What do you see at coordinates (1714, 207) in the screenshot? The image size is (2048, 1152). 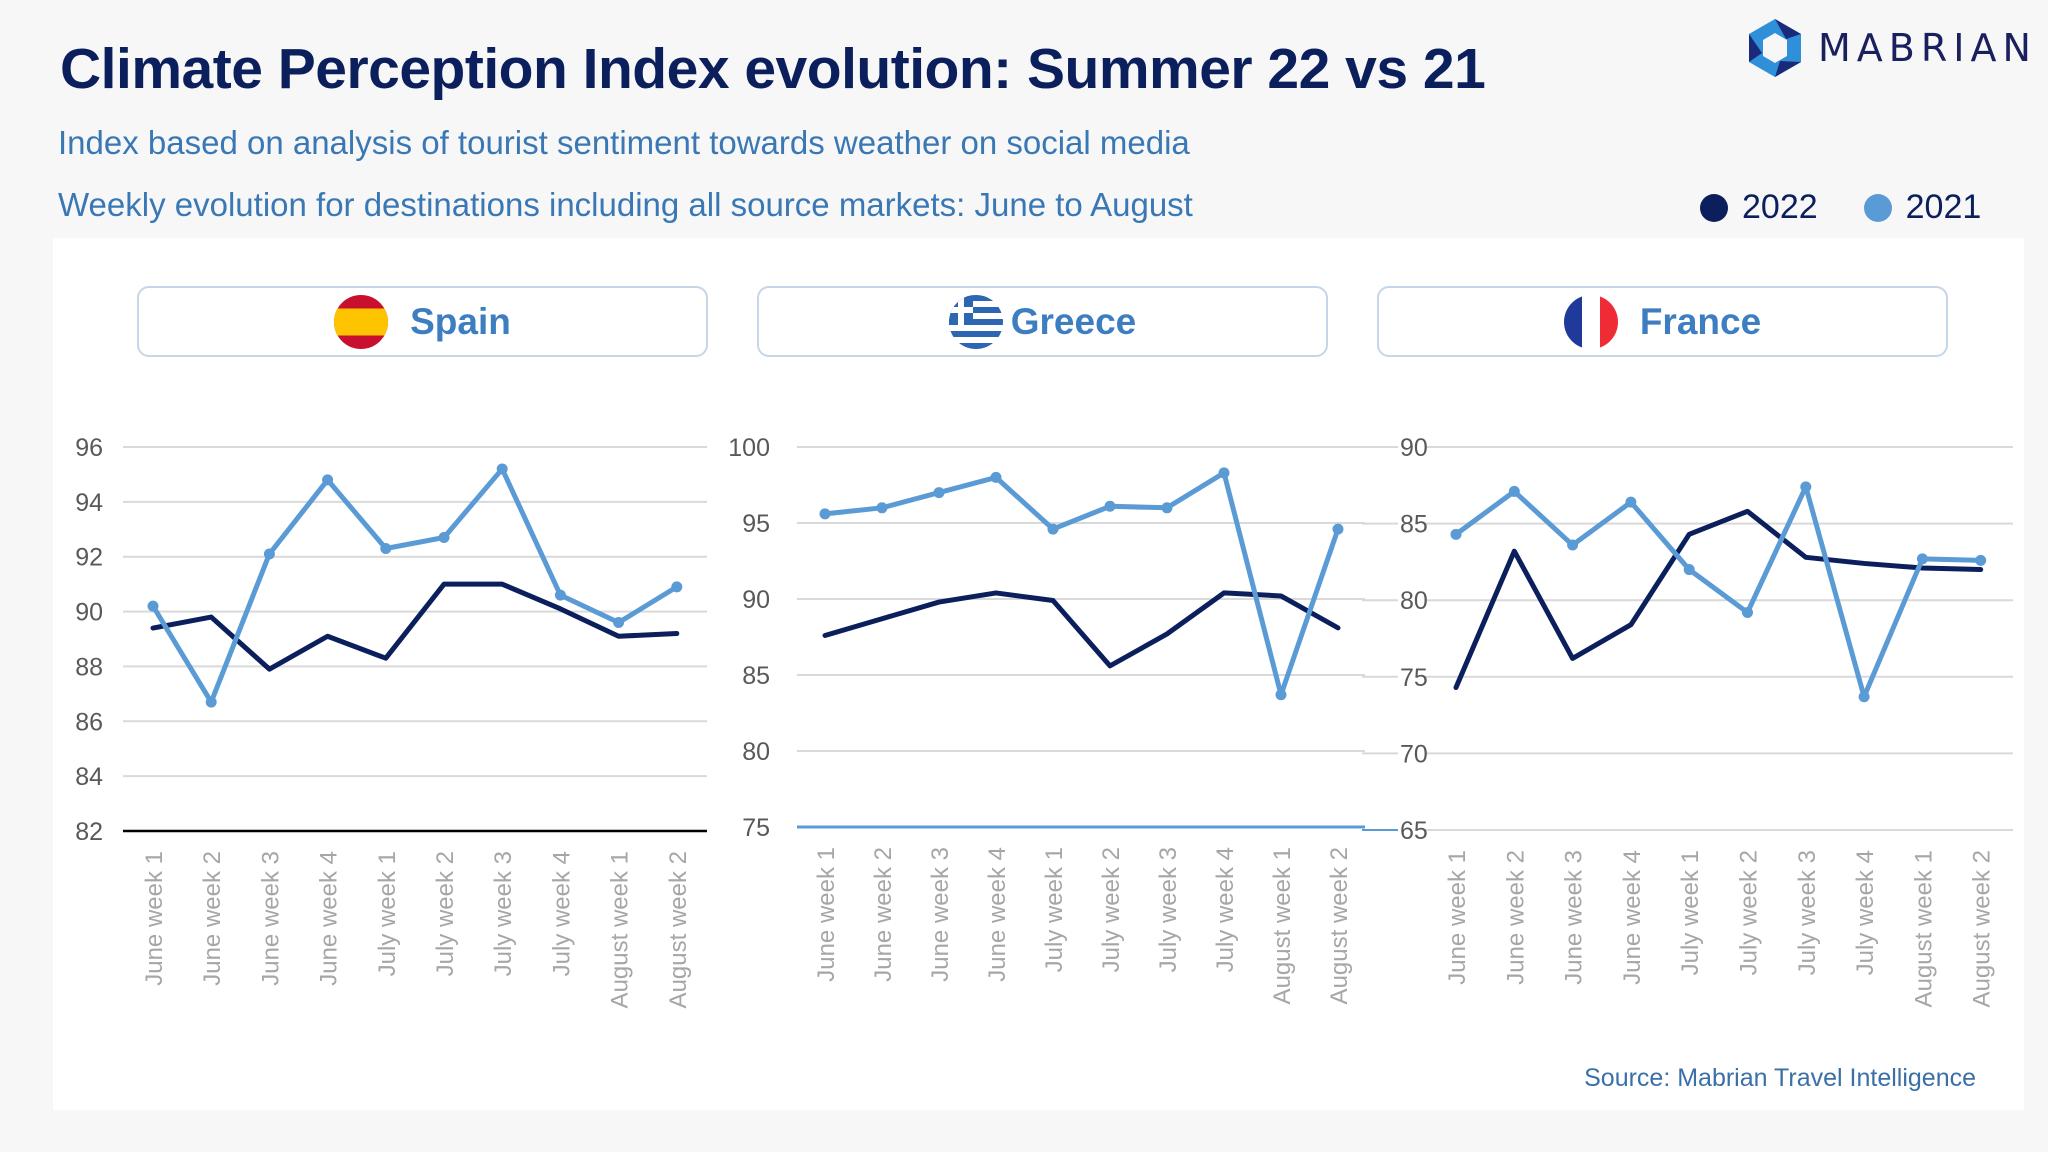 I see `legend-dot-2022` at bounding box center [1714, 207].